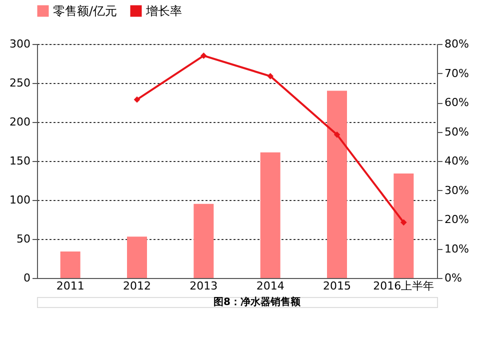 The height and width of the screenshot is (341, 500). Describe the element at coordinates (20, 161) in the screenshot. I see `y-tick-label: 150` at that location.